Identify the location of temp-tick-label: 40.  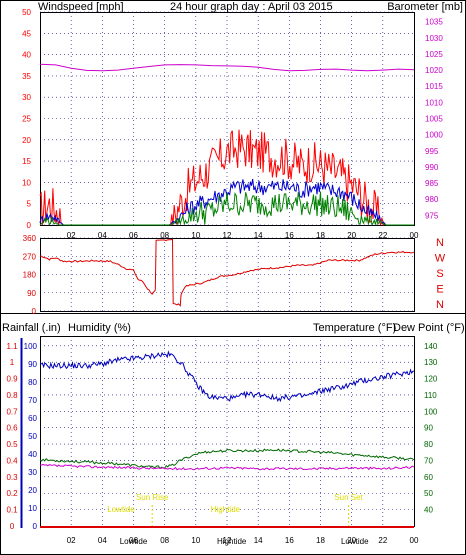
(428, 510).